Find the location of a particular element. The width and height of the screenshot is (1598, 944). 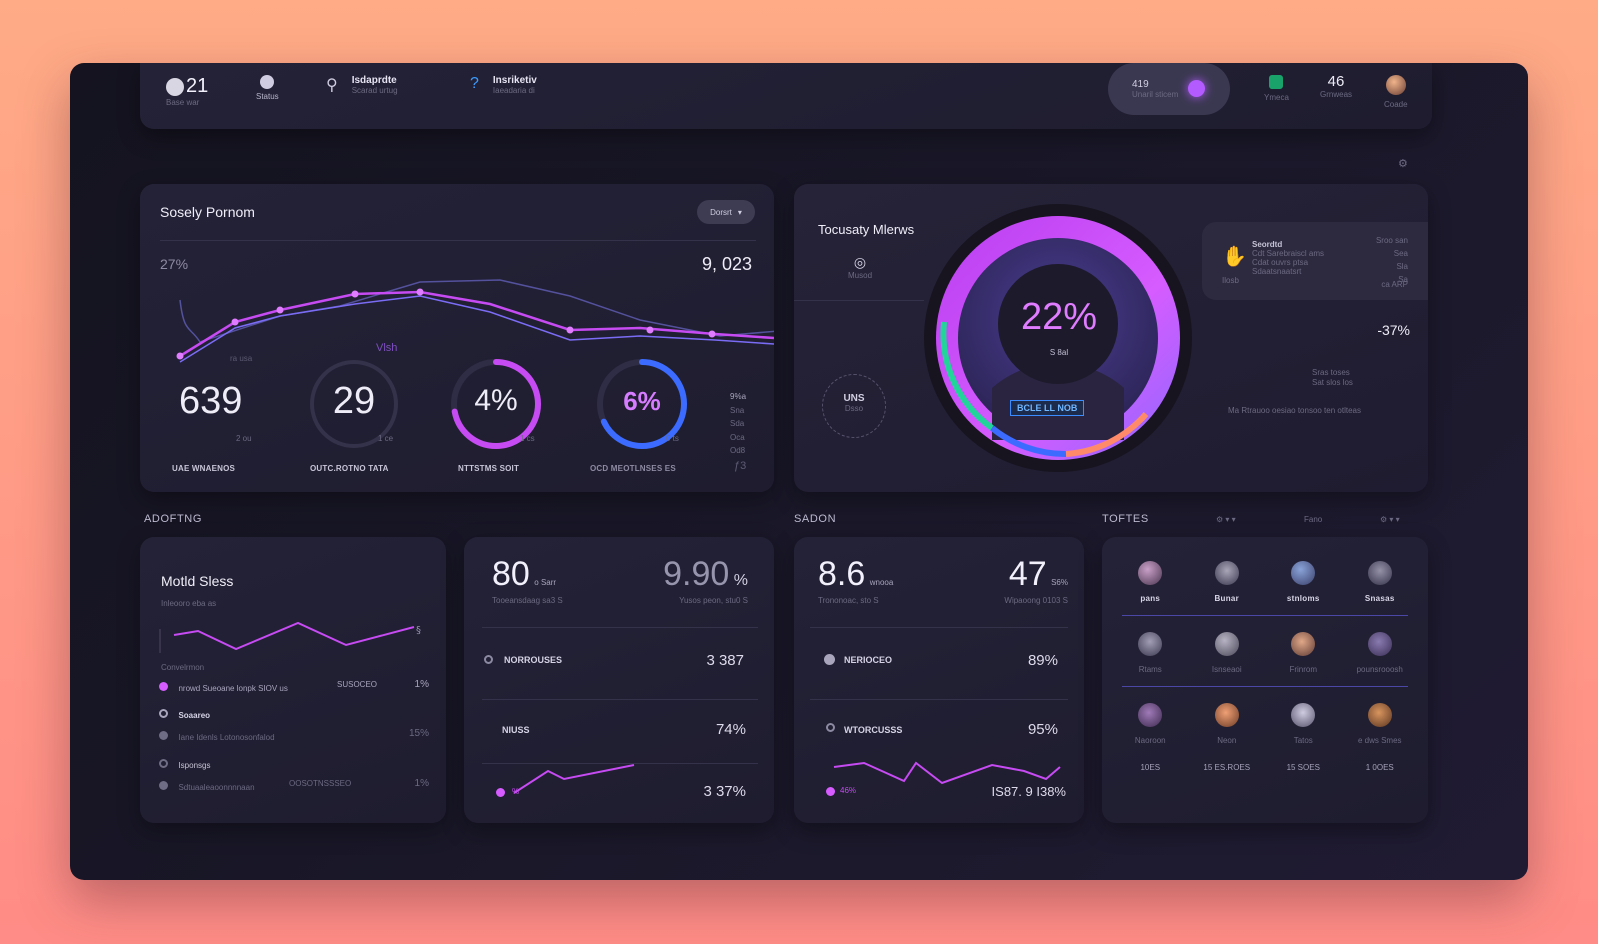

metrics1-row2-label: NIUSS is located at coordinates (516, 730).